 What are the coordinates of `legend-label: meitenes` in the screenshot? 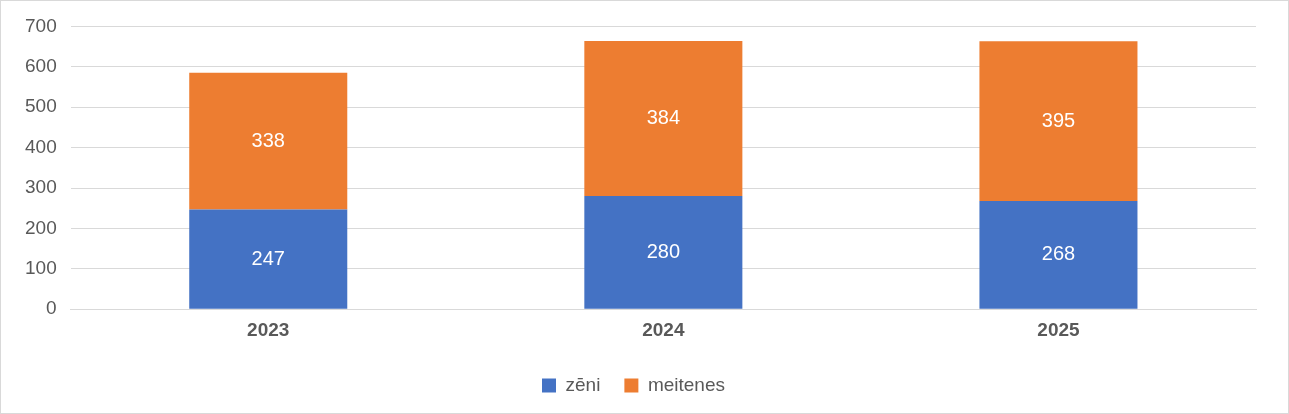 It's located at (686, 384).